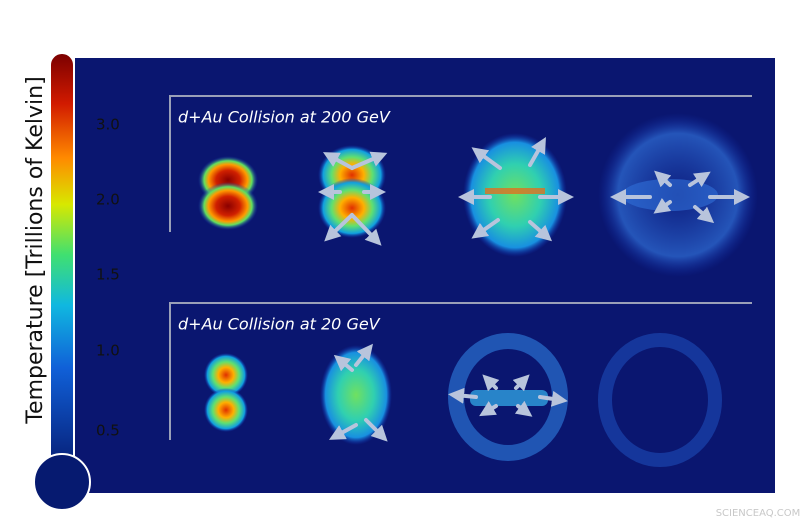  Describe the element at coordinates (284, 117) in the screenshot. I see `panel-title: d+Au Collision at 200 GeV` at that location.